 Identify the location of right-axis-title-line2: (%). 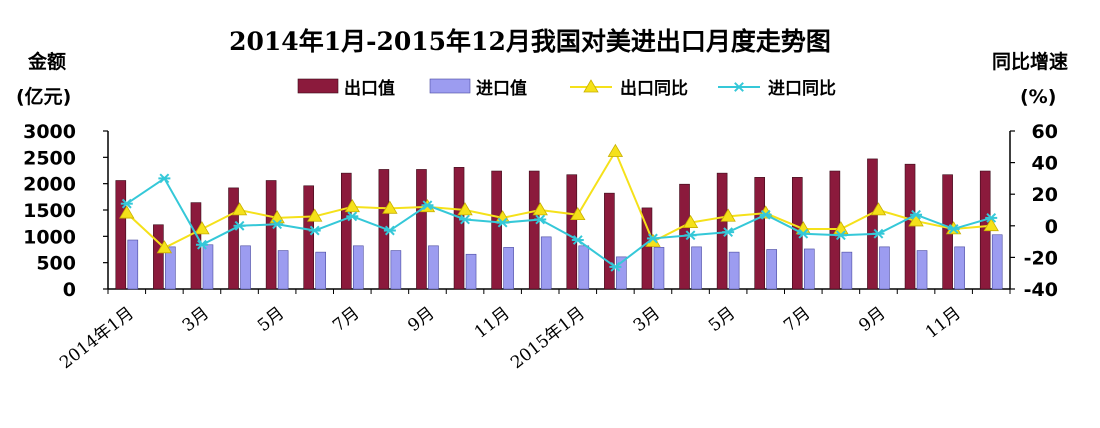
(1038, 97).